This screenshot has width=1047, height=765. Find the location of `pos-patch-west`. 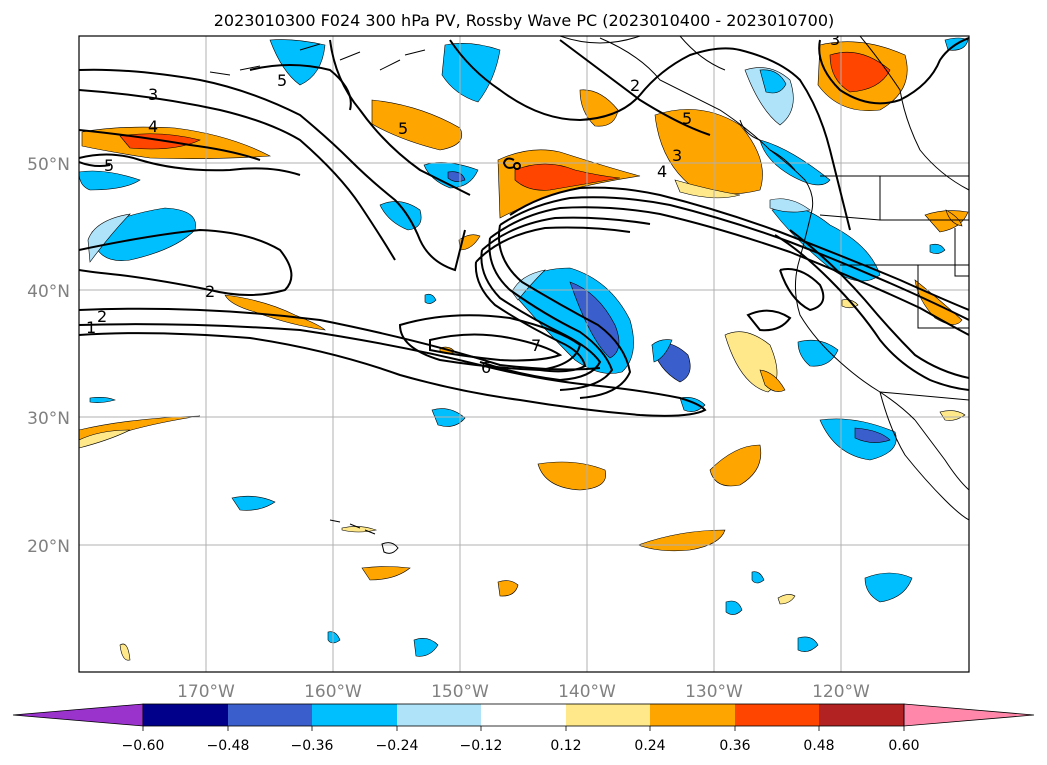

pos-patch-west is located at coordinates (275, 312).